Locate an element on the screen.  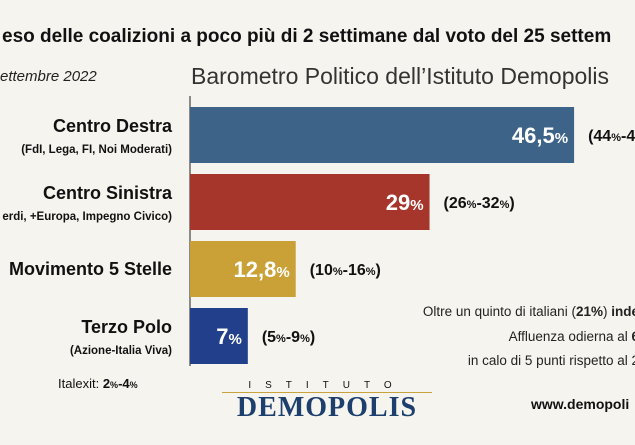
website-url: www.demopoli is located at coordinates (580, 404).